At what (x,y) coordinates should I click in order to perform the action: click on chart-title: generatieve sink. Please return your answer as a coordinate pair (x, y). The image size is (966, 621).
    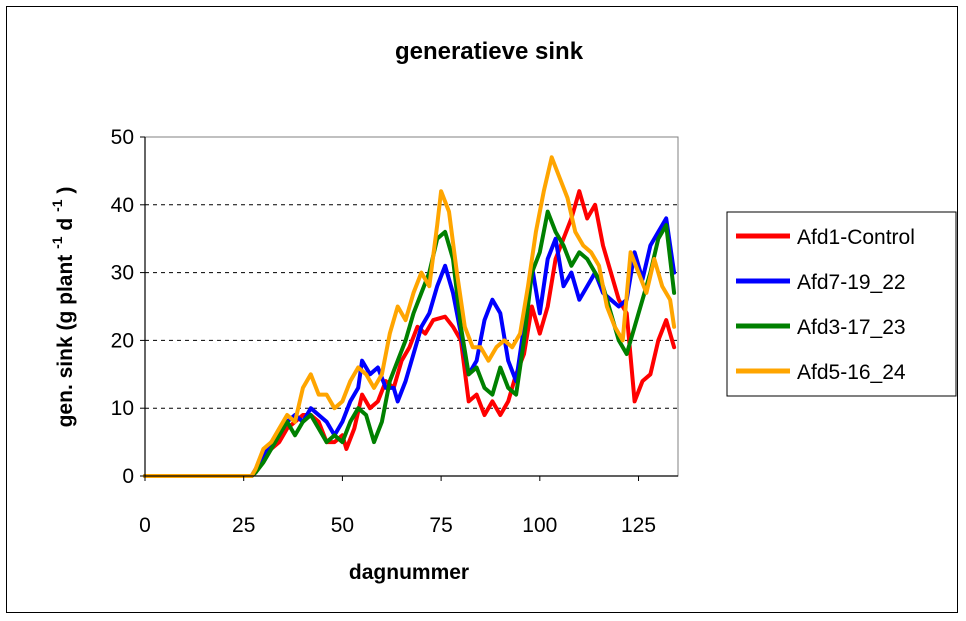
    Looking at the image, I should click on (489, 51).